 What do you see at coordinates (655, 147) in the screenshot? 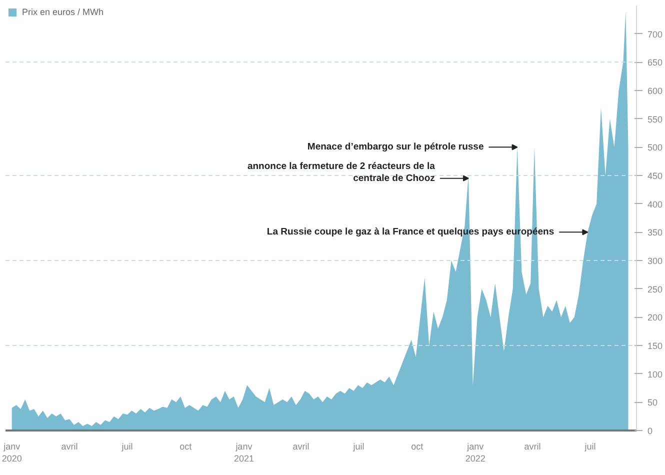
I see `y-tick-label: 500` at bounding box center [655, 147].